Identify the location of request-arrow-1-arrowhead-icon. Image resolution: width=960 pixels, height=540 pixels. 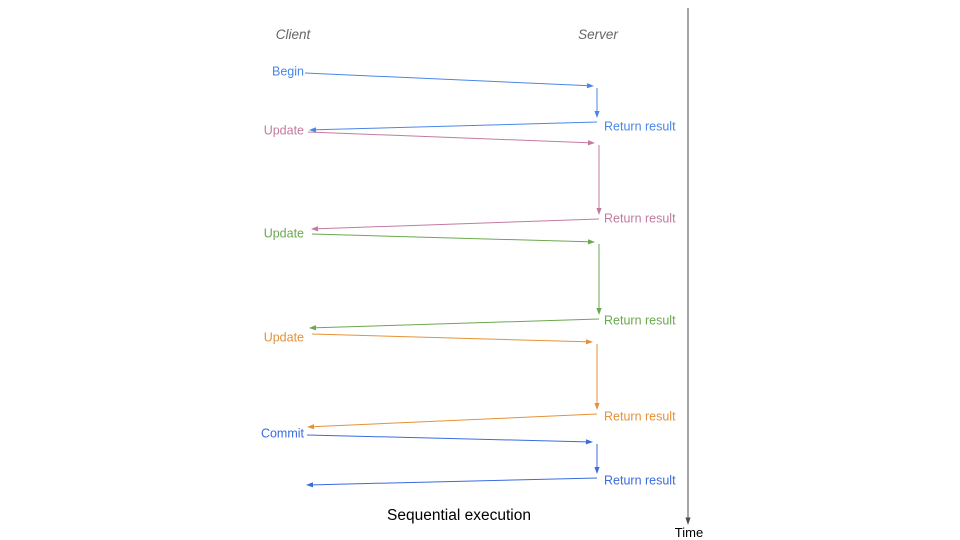
(591, 143).